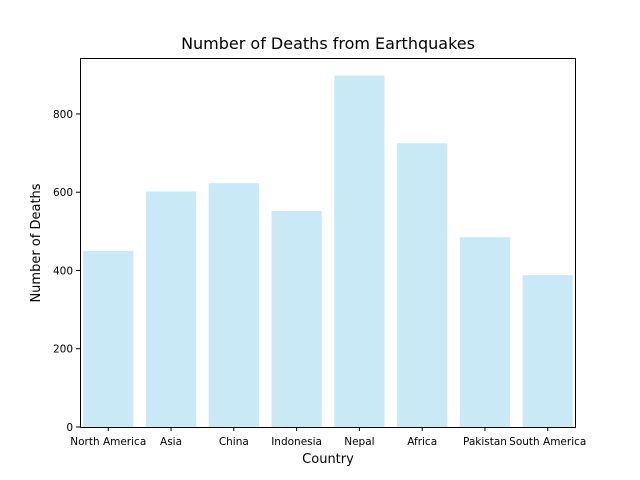 Image resolution: width=640 pixels, height=480 pixels. What do you see at coordinates (328, 459) in the screenshot?
I see `x-axis-label: Country` at bounding box center [328, 459].